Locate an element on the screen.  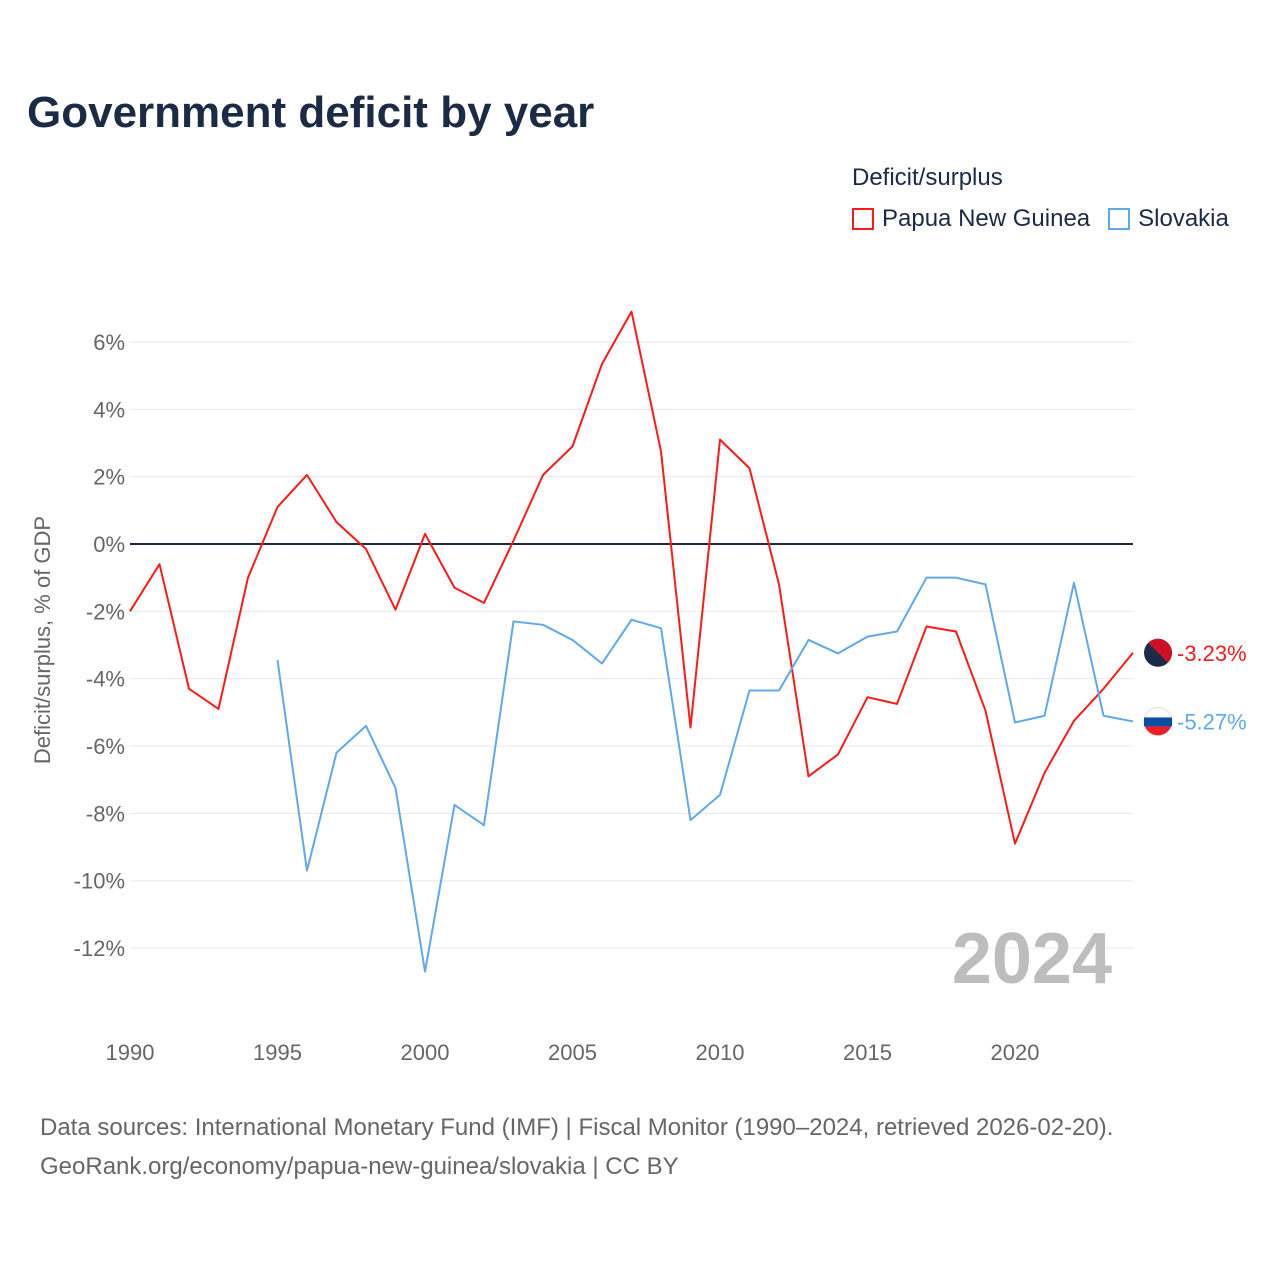
y-tick-label: 2% is located at coordinates (109, 477).